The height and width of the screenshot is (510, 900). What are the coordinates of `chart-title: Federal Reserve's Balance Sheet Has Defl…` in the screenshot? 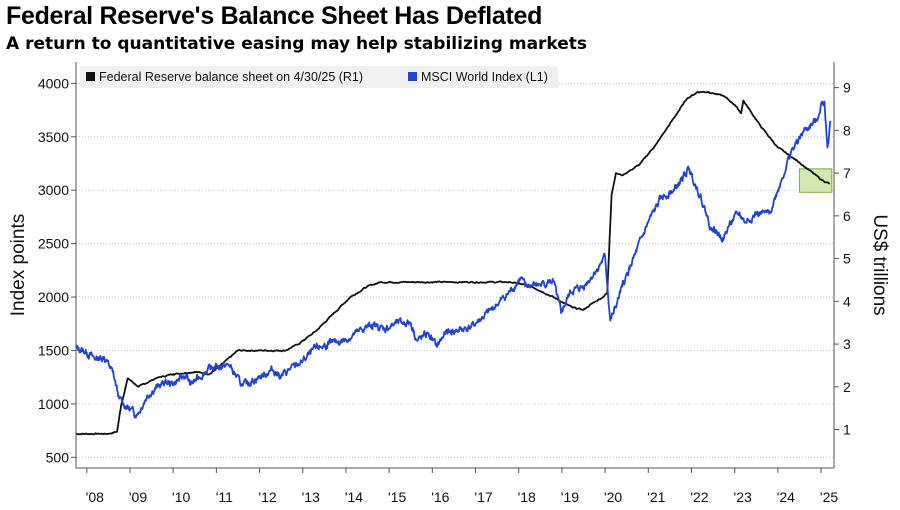 It's located at (274, 16).